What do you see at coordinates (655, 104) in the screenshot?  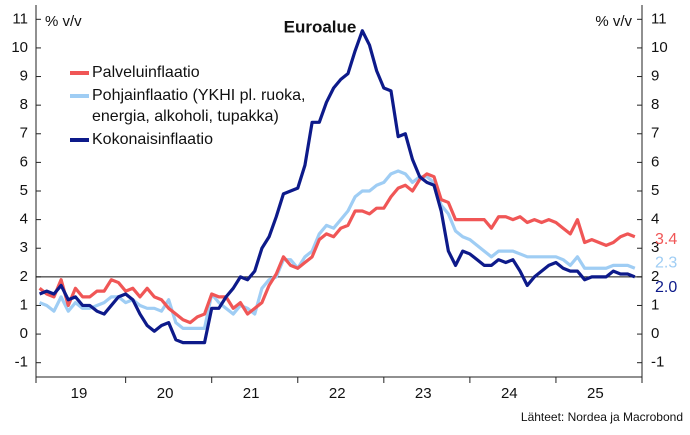 I see `y2-tick-label: 8` at bounding box center [655, 104].